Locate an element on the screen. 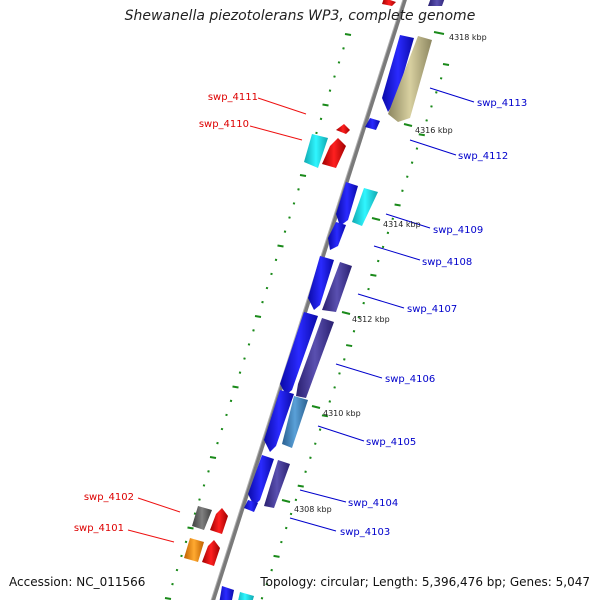 Image resolution: width=600 pixels, height=600 pixels. gene-label: swp_4108 is located at coordinates (447, 262).